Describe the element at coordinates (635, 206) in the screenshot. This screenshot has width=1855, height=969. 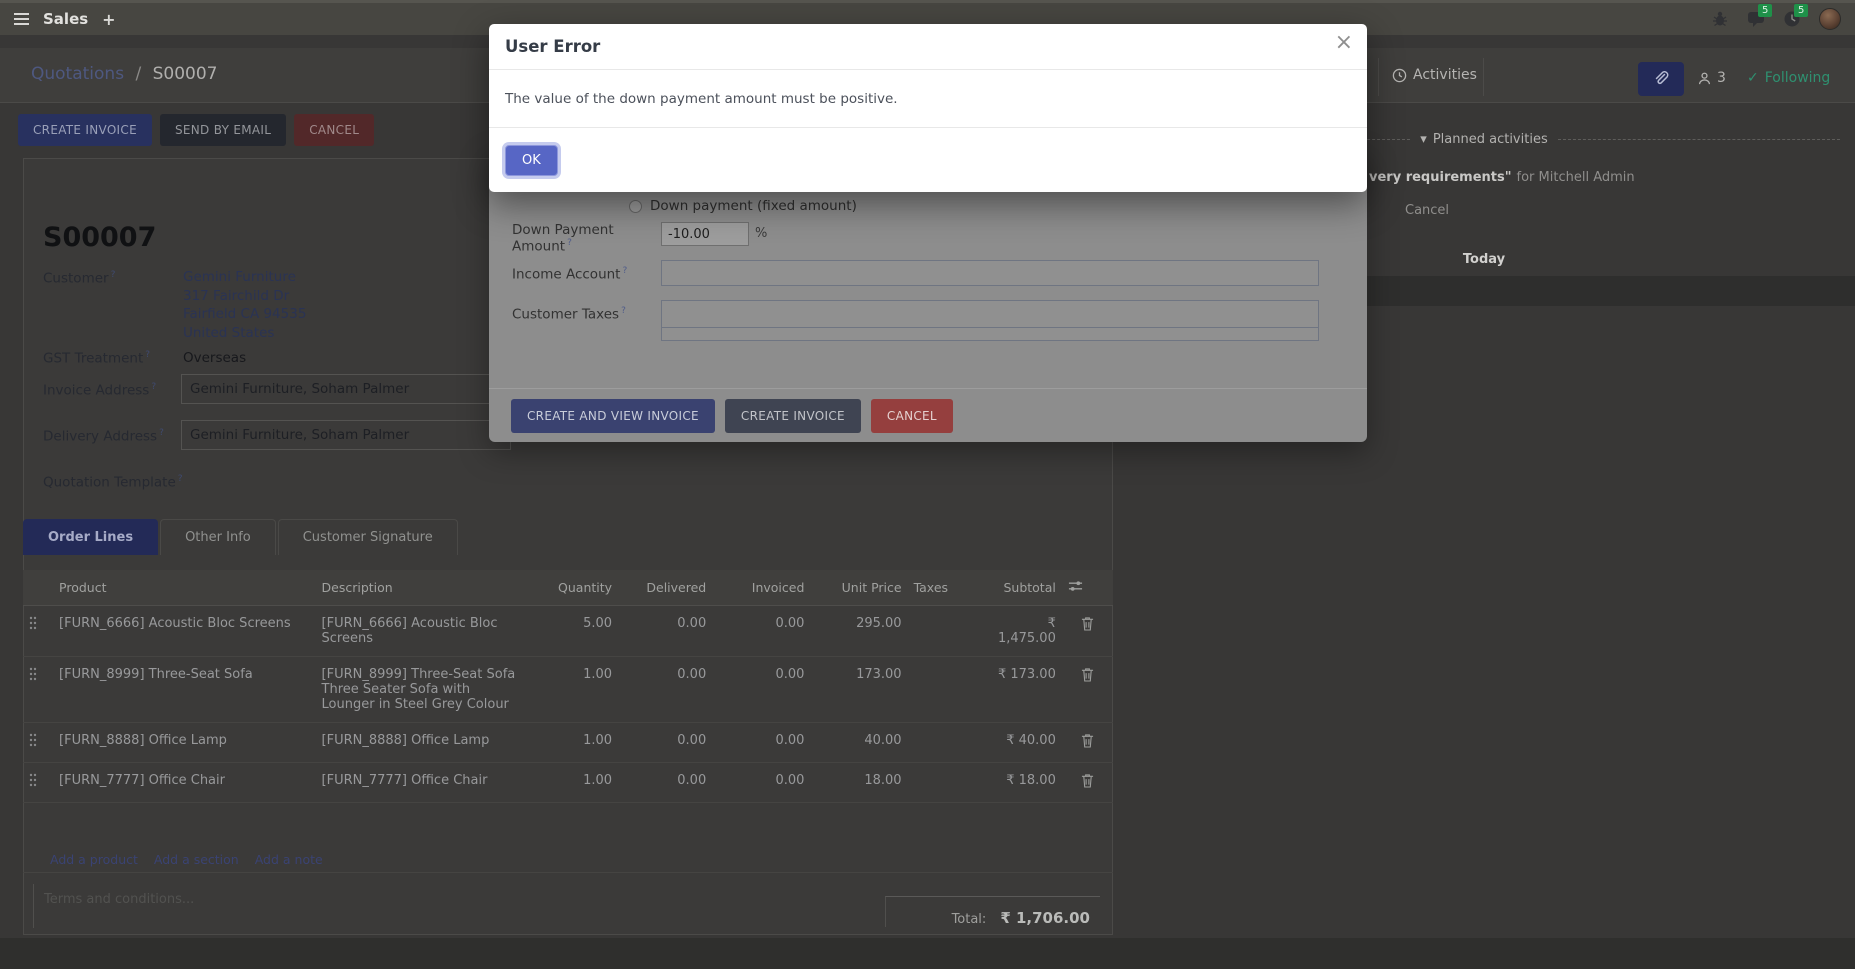
I see `radio-icon` at that location.